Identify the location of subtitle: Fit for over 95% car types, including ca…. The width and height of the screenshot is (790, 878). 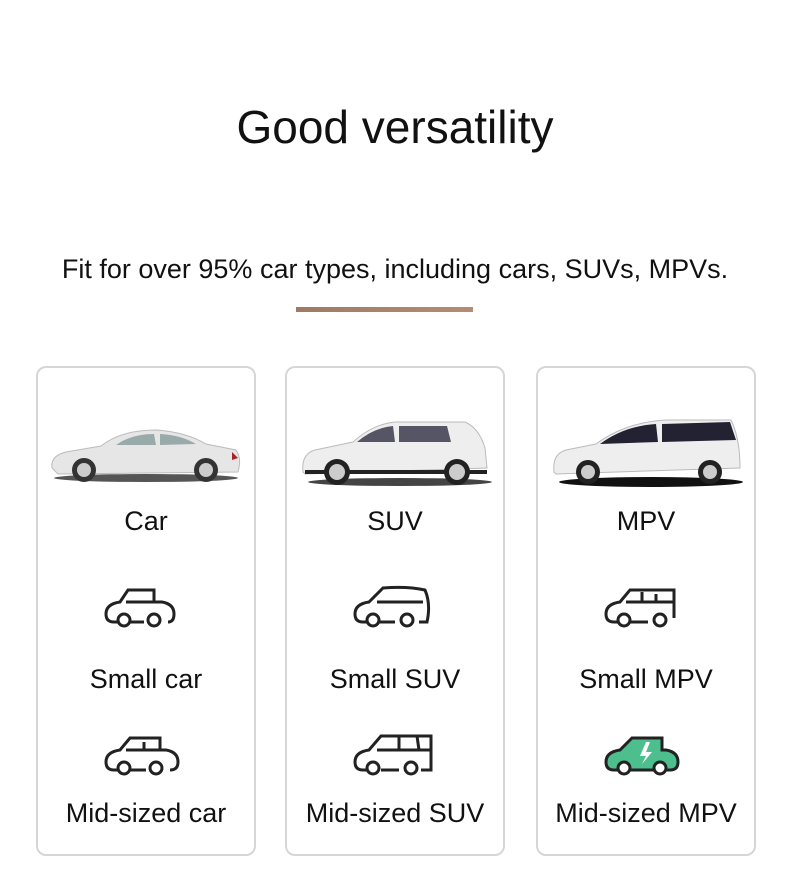
(395, 269).